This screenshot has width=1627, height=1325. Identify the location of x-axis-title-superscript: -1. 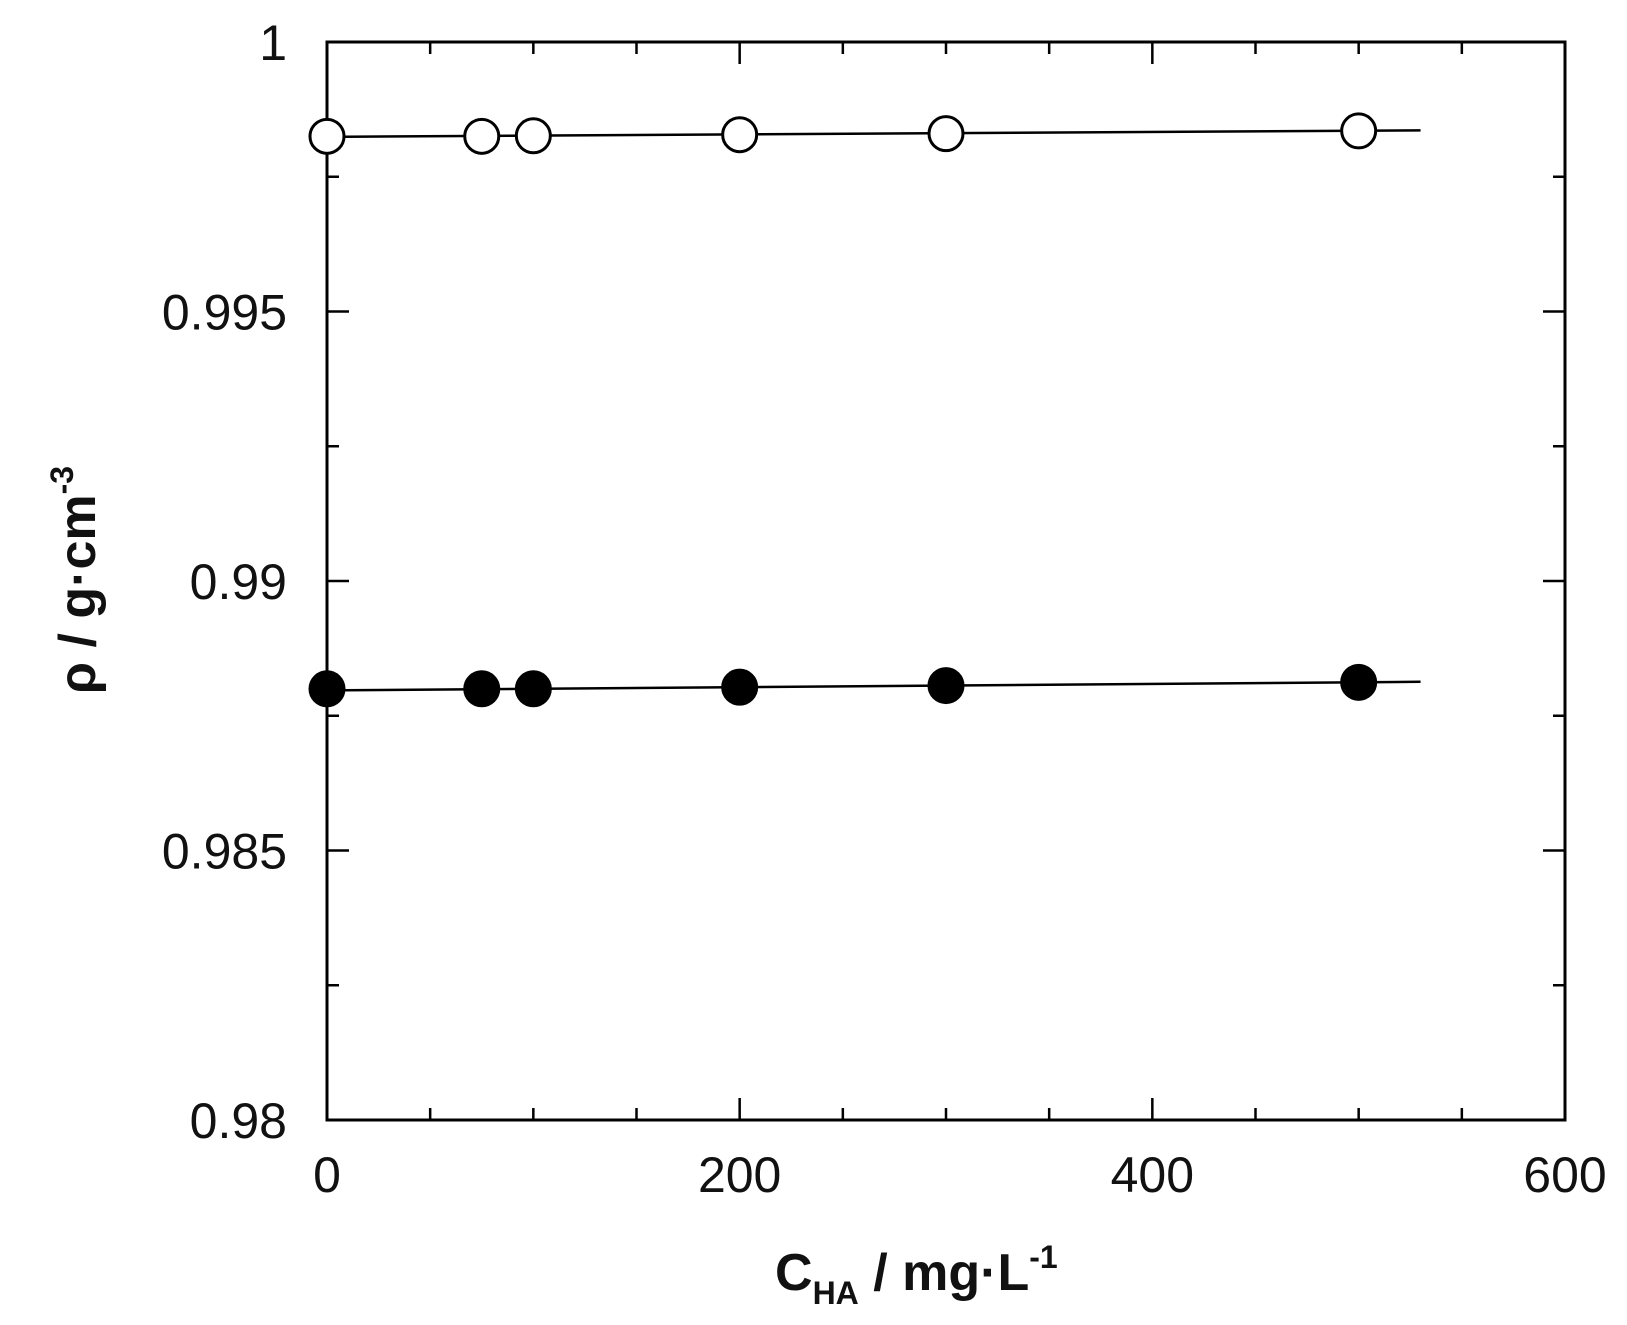
(1043, 1257).